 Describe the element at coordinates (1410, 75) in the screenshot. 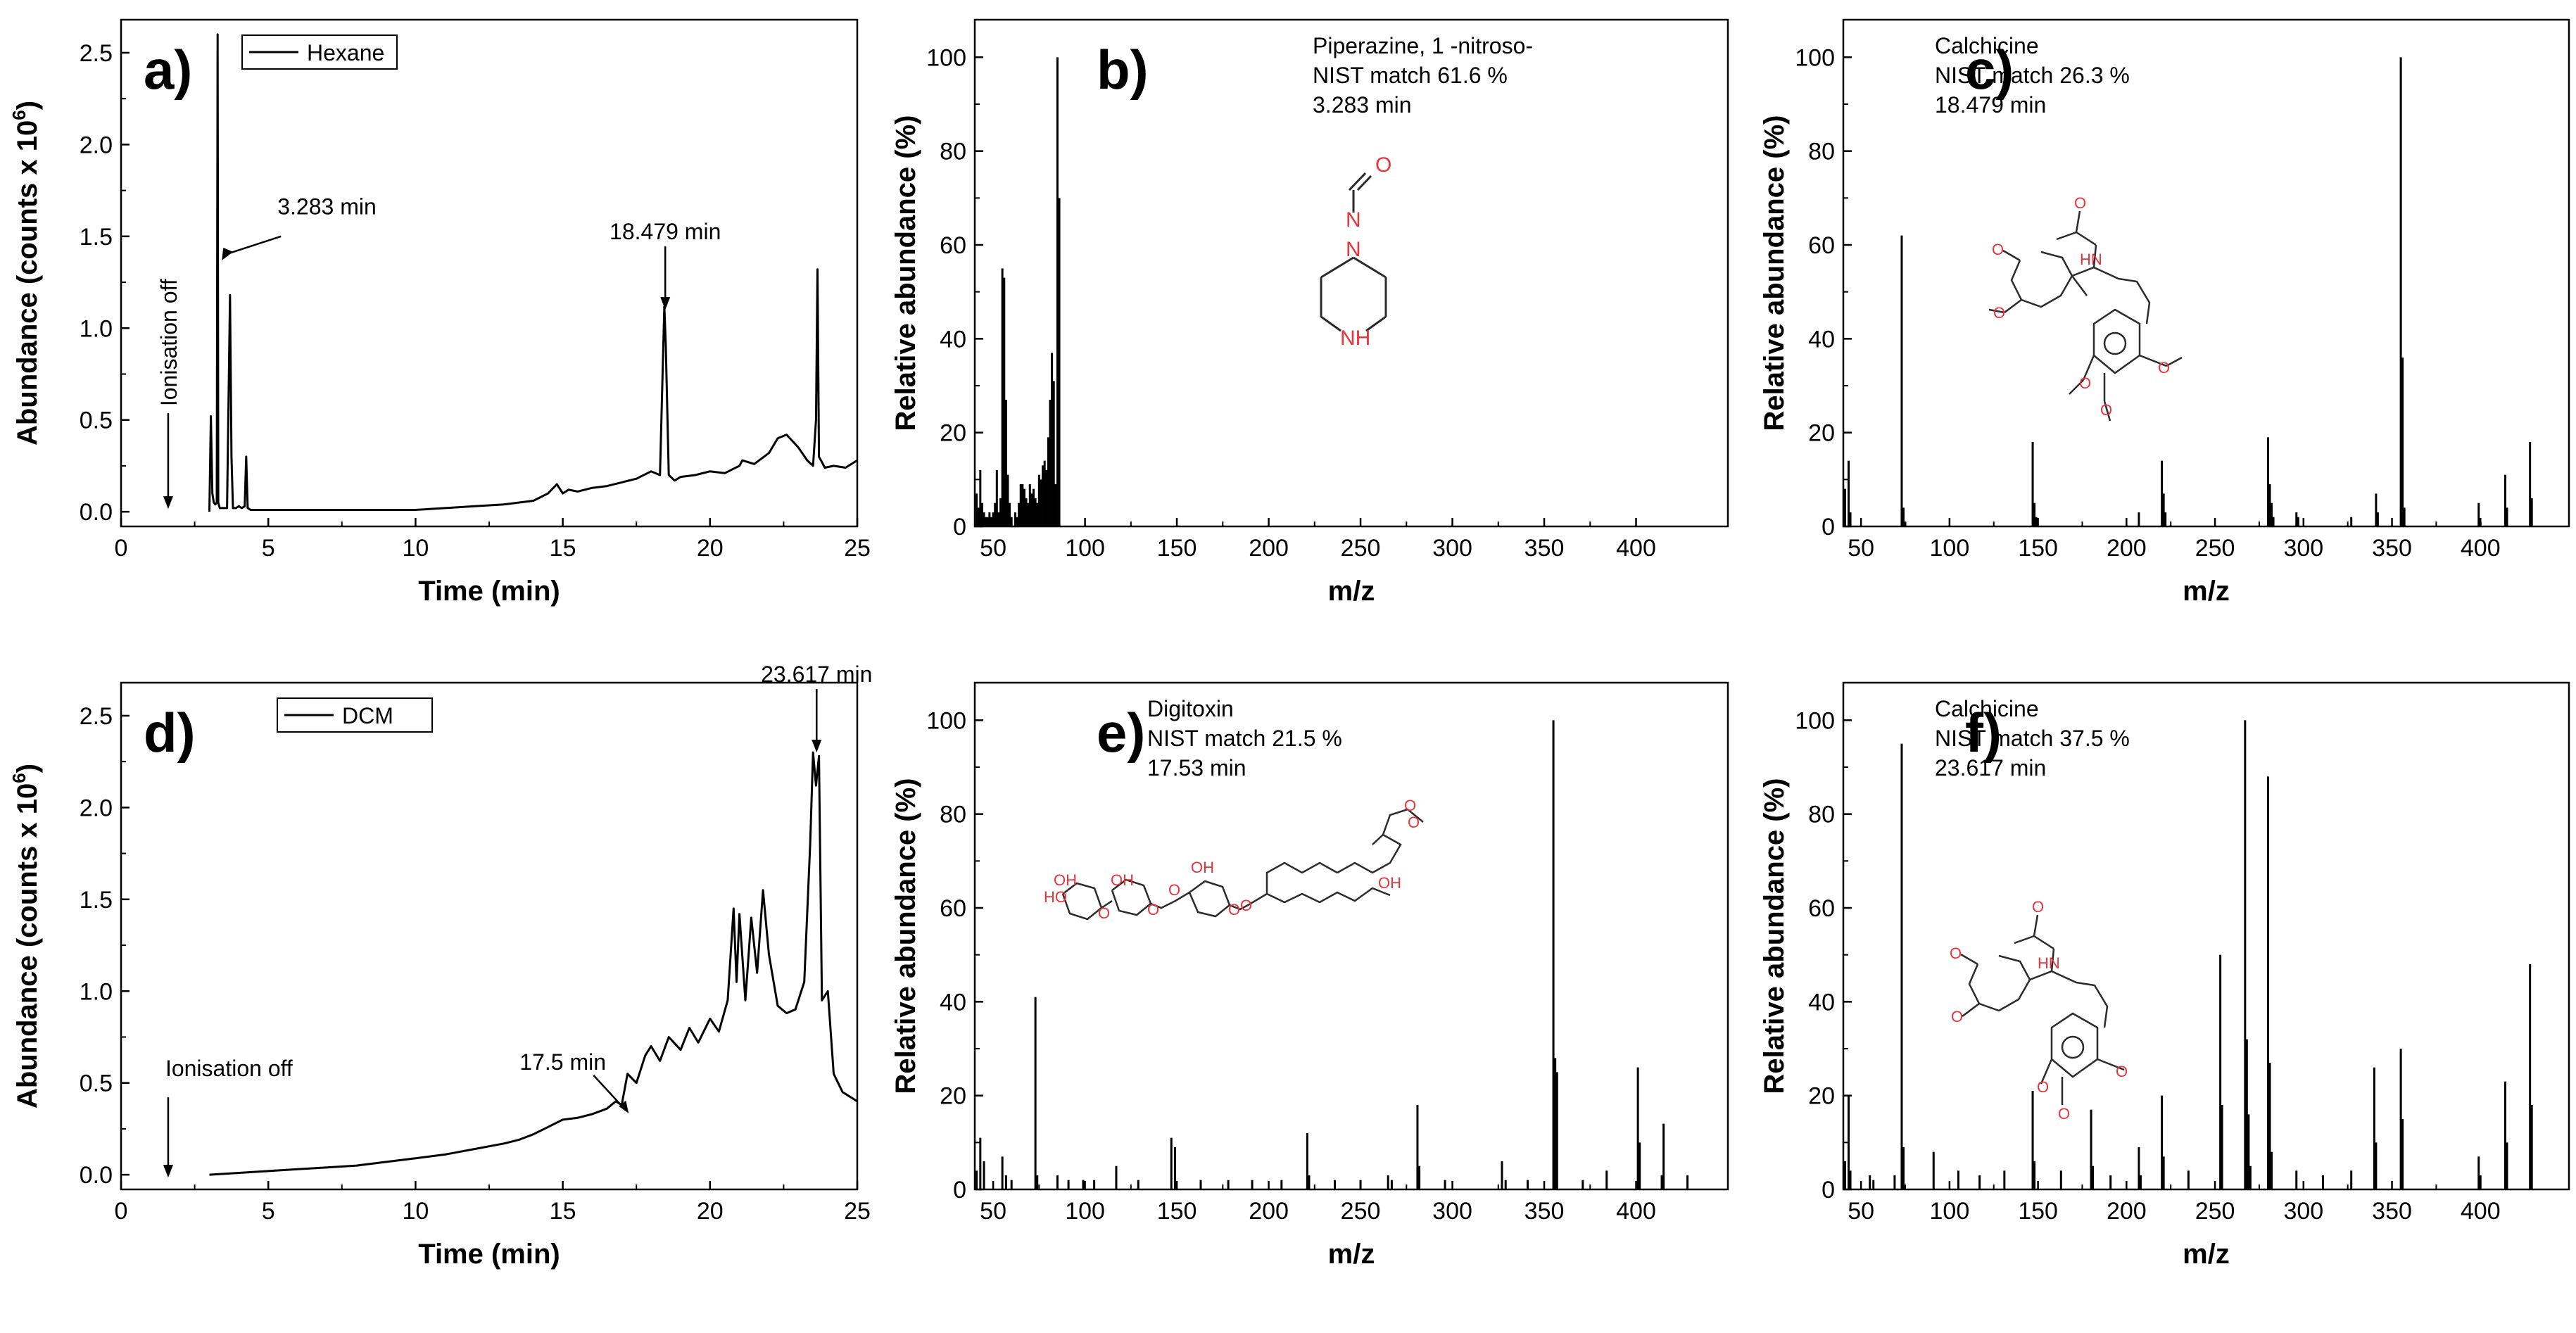

I see `compound-info-line: NIST match 61.6 %` at that location.